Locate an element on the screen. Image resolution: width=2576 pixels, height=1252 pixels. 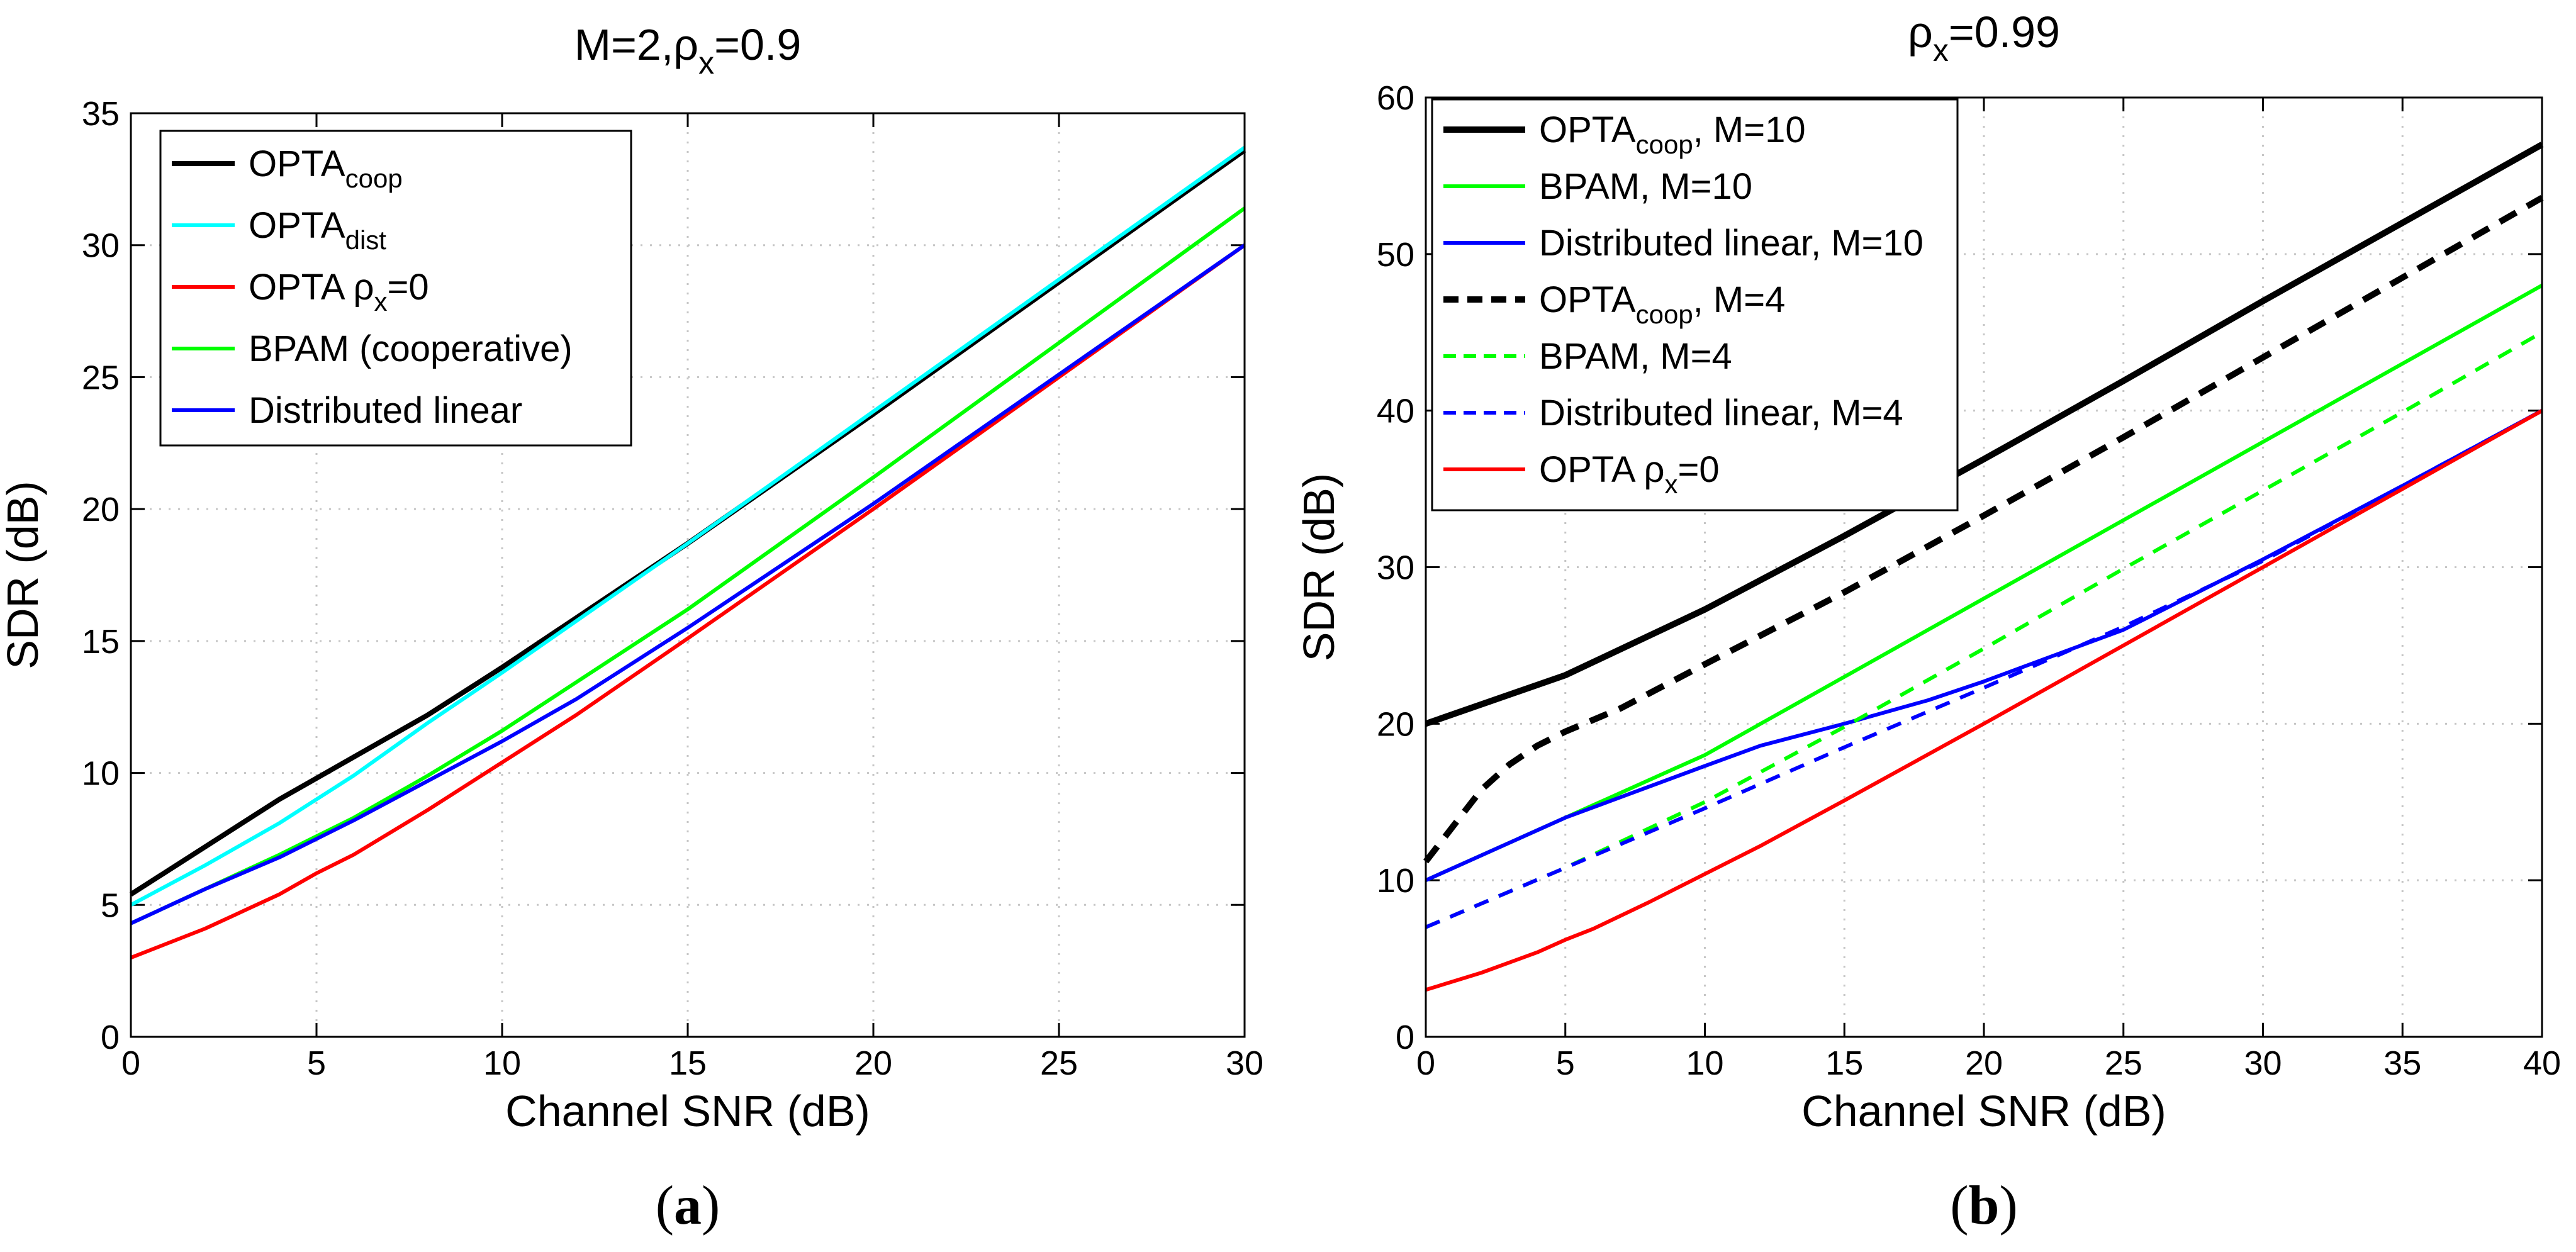
y-tick-label: 15 is located at coordinates (101, 642).